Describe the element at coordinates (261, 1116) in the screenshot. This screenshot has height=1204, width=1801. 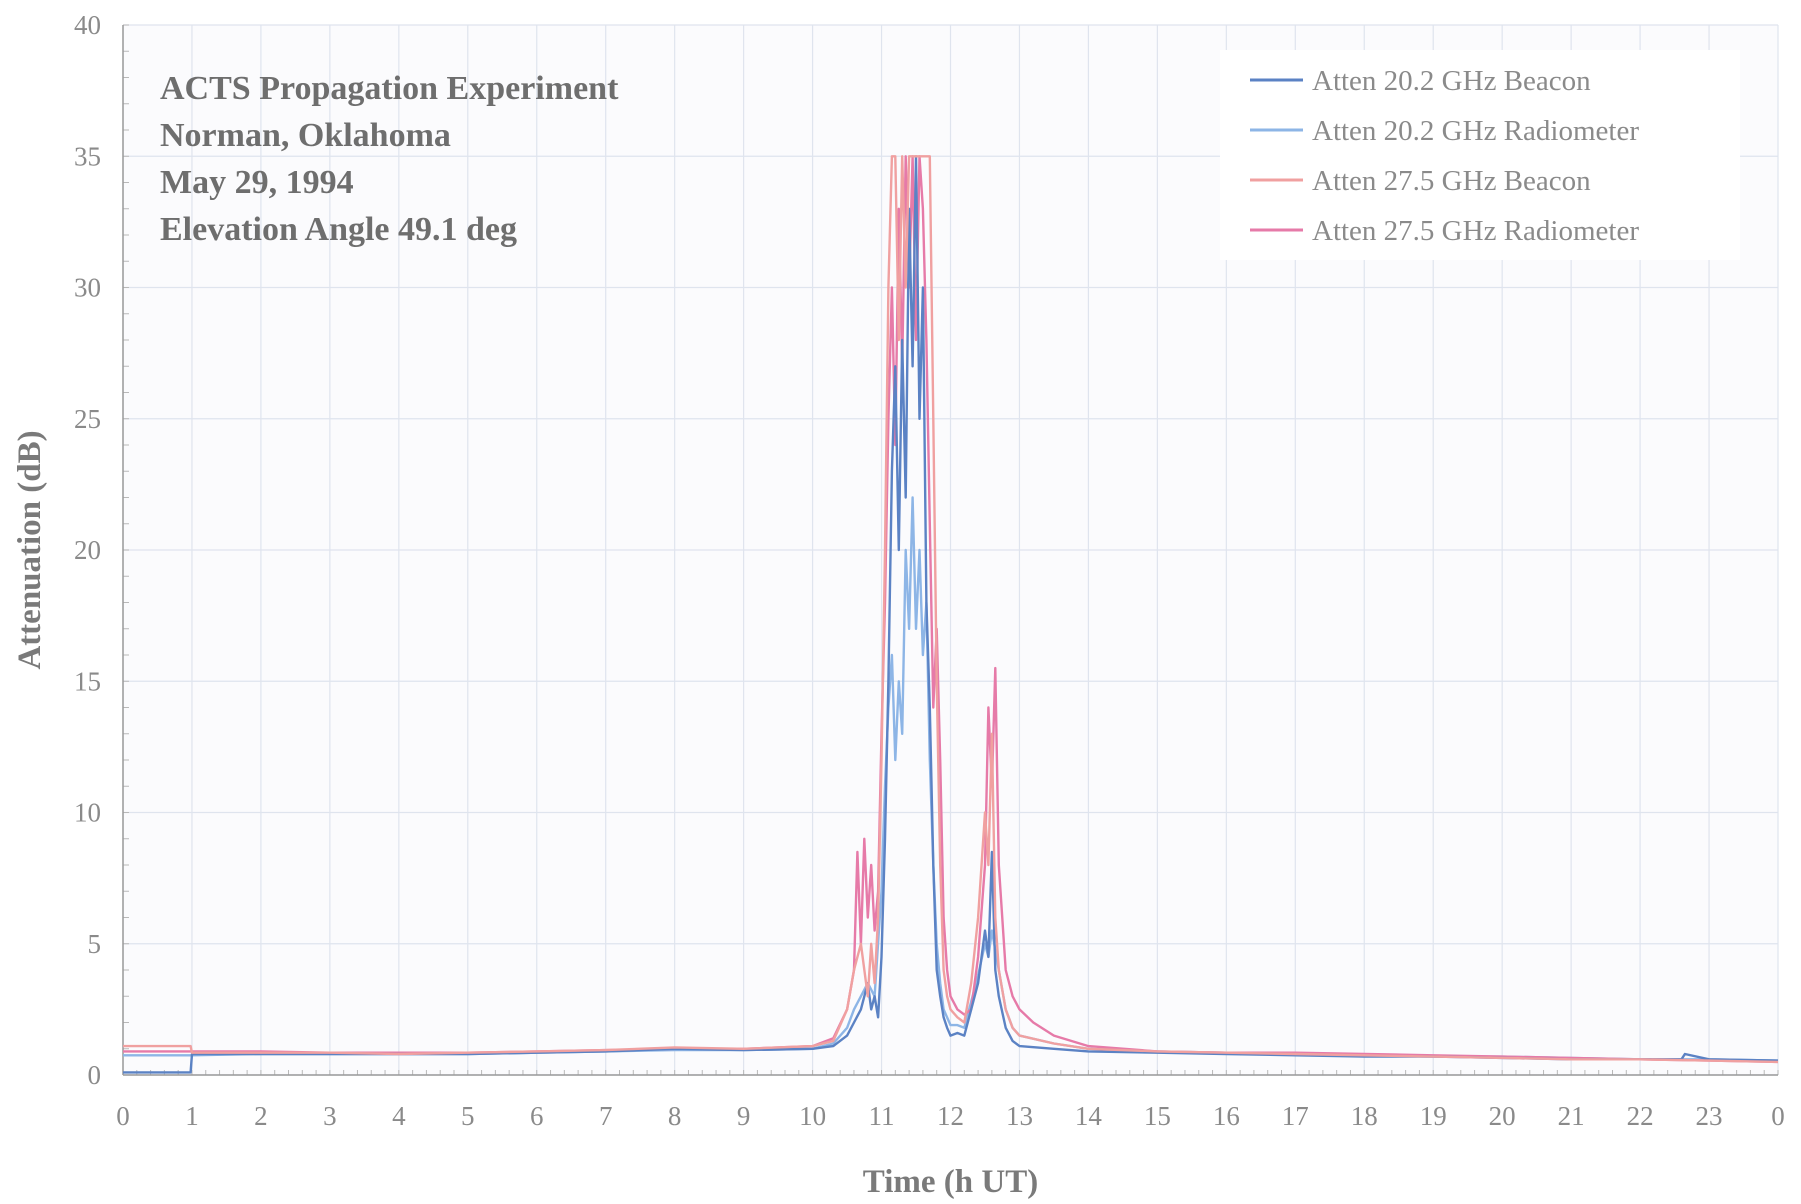
I see `x-tick-label: 2` at that location.